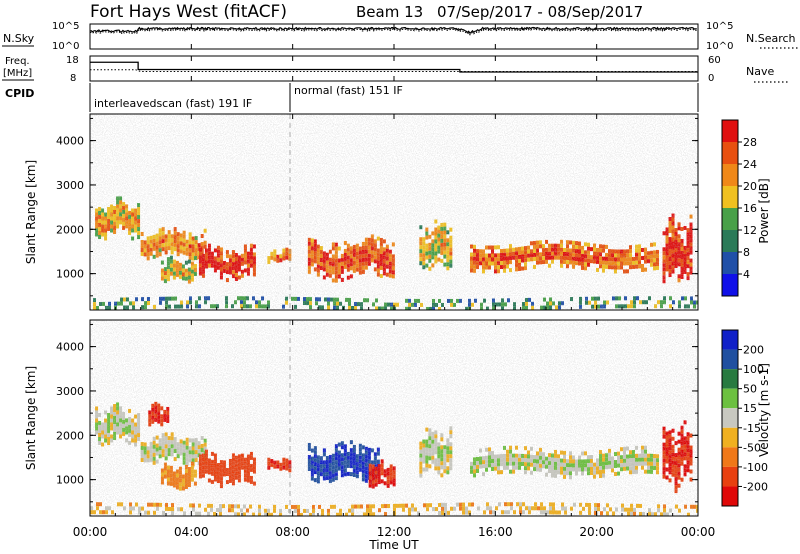  I want to click on noise-left-label: N.Sky, so click(19, 38).